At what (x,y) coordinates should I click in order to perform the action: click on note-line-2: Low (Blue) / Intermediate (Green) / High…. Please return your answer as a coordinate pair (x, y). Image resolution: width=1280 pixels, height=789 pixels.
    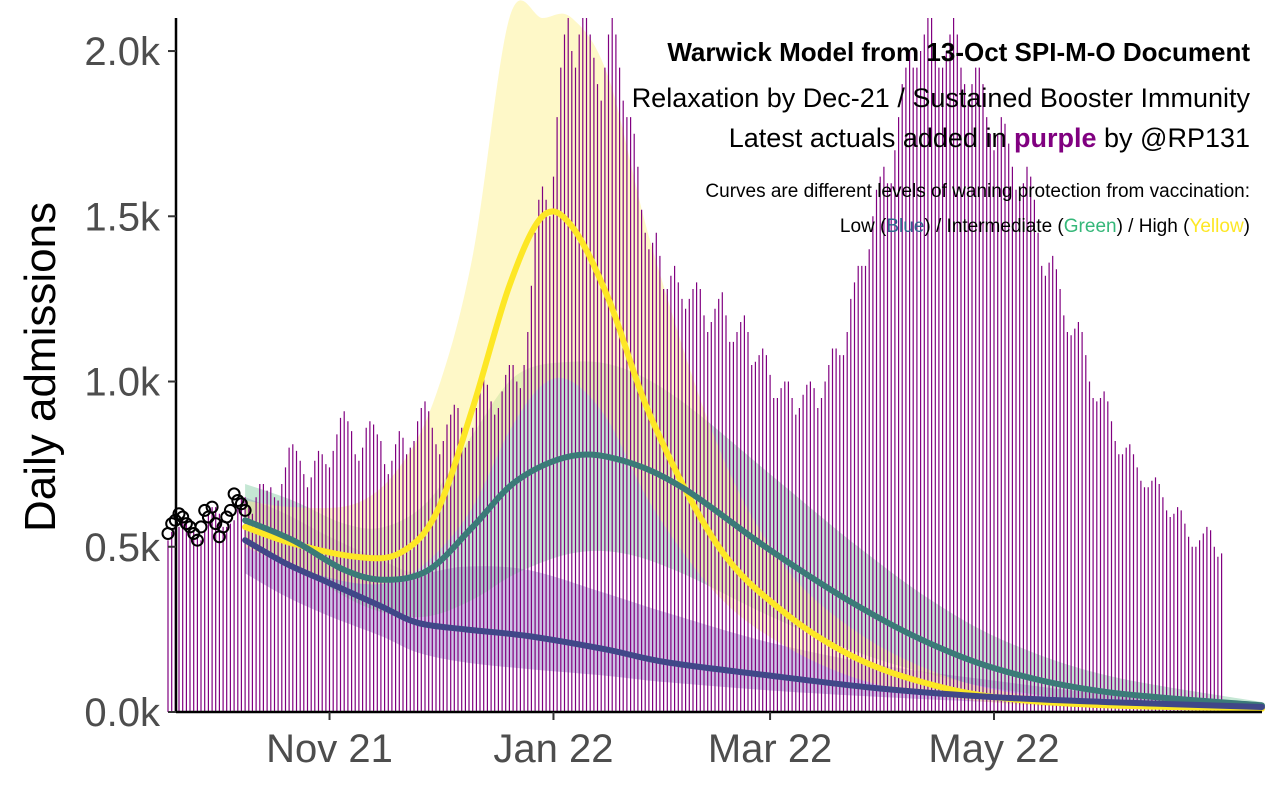
    Looking at the image, I should click on (1045, 226).